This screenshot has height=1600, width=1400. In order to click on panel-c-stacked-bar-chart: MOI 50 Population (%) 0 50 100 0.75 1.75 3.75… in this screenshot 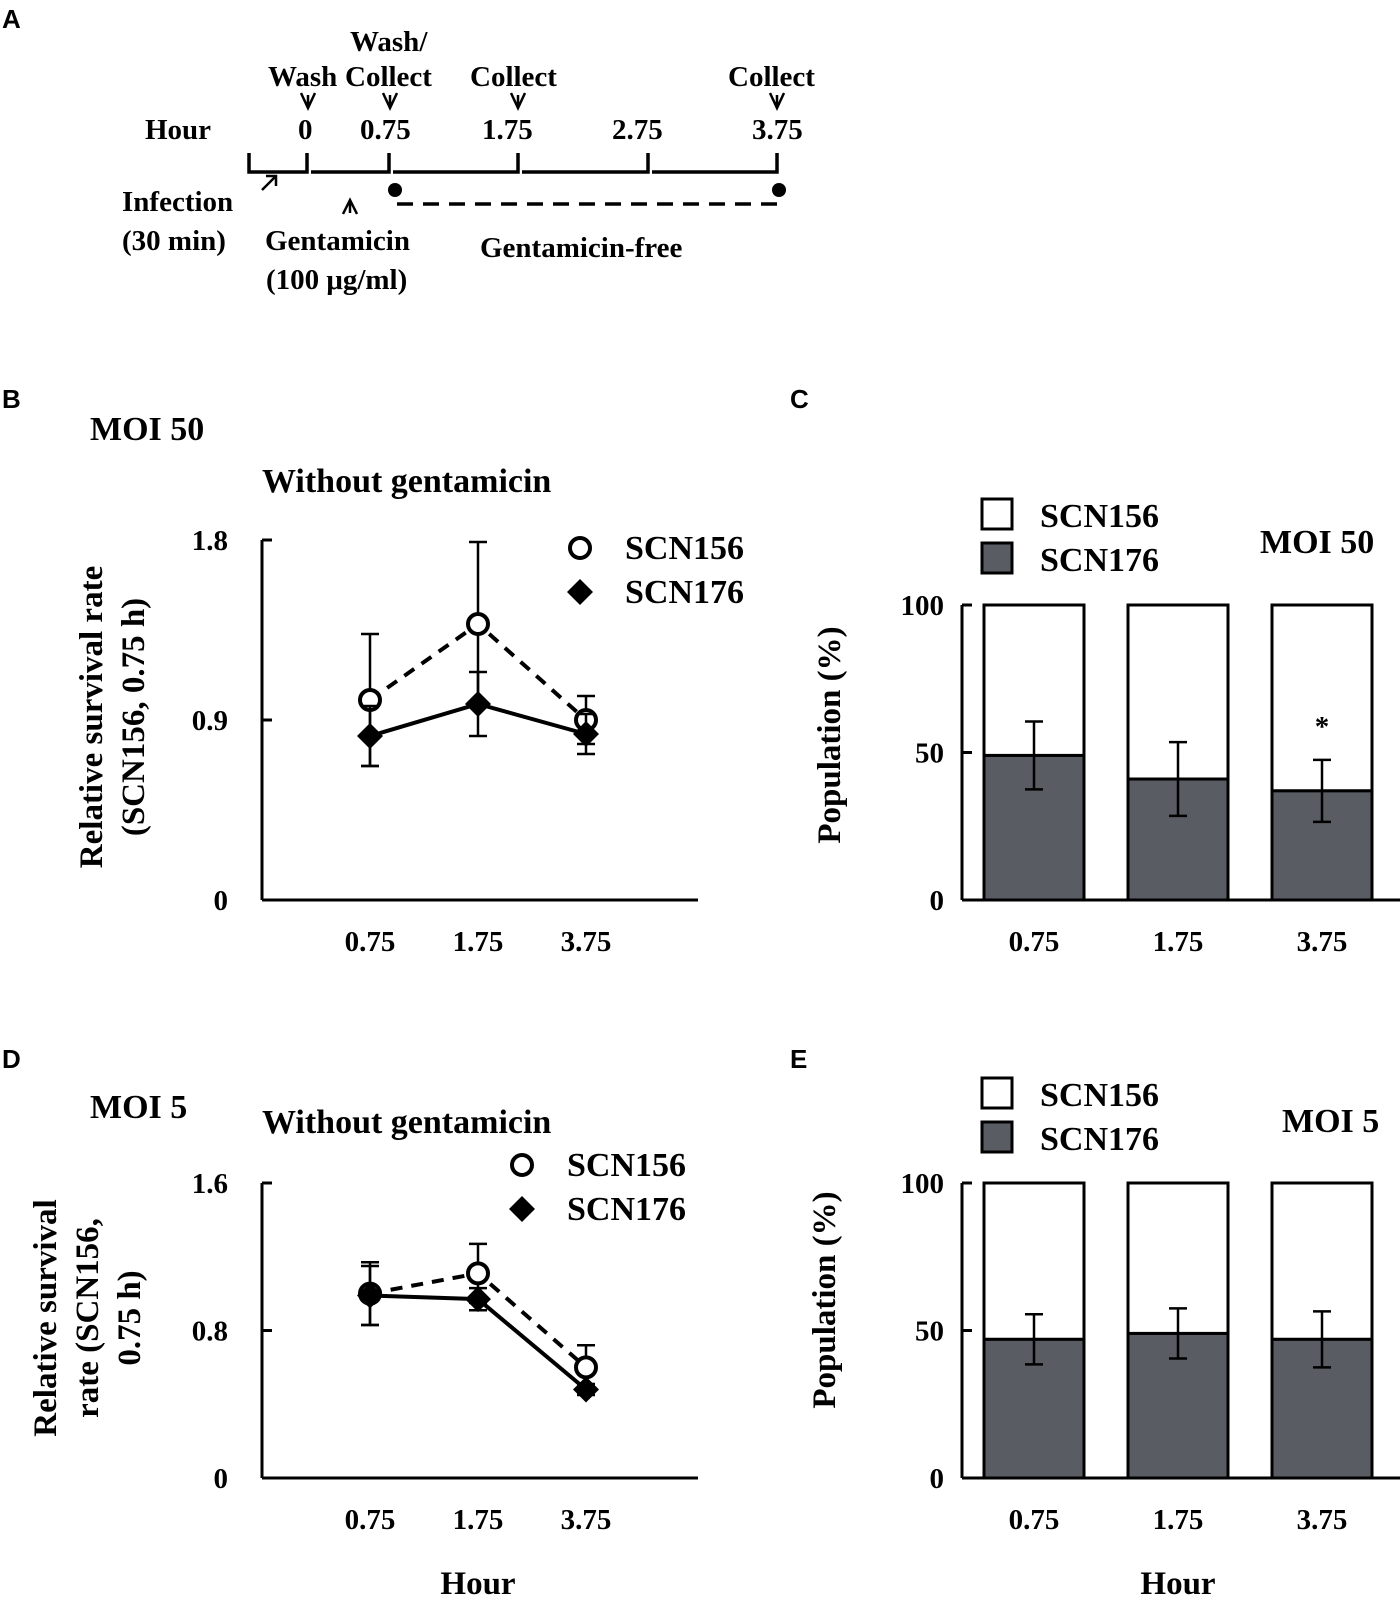, I will do `click(1106, 727)`.